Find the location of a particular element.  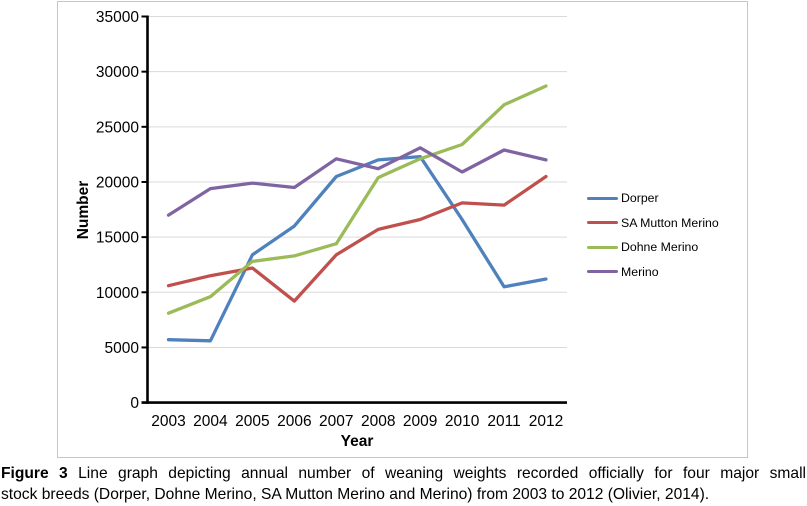

legend-swatch-sa-mutton-merino is located at coordinates (602, 223).